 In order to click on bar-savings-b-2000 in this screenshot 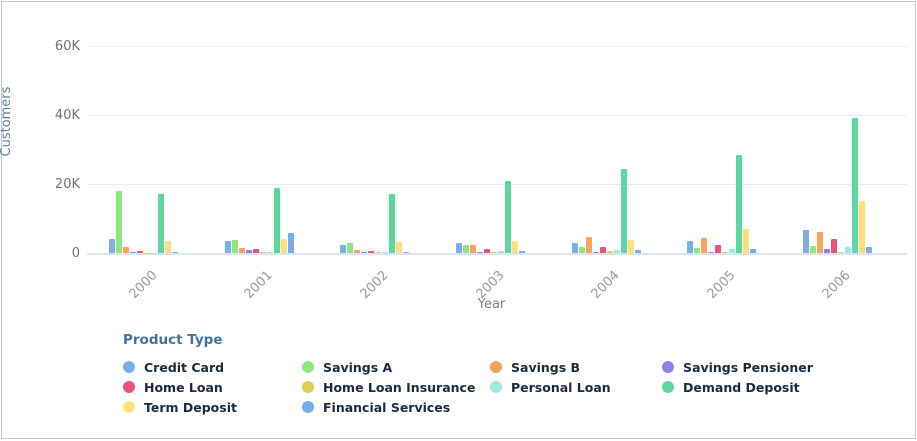, I will do `click(126, 250)`.